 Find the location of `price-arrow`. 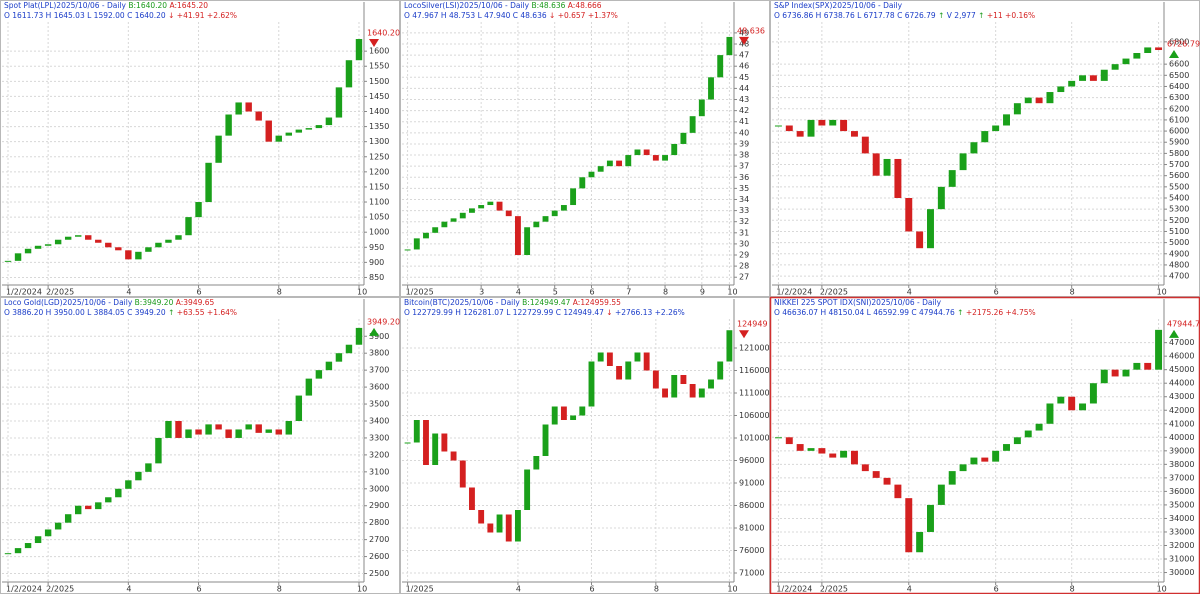

price-arrow is located at coordinates (1174, 54).